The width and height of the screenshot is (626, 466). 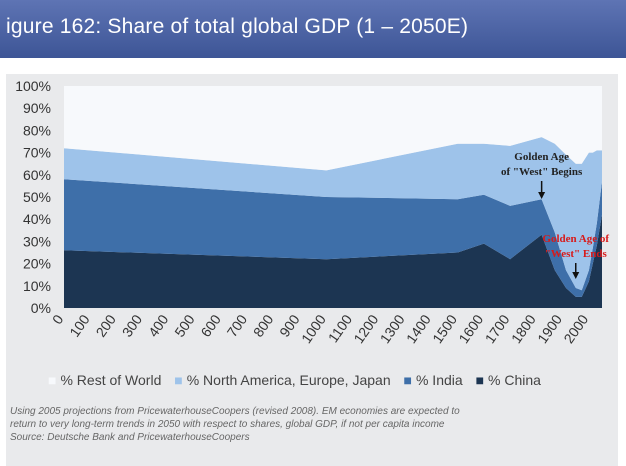 I want to click on annotation-label: Golden Age, so click(x=541, y=157).